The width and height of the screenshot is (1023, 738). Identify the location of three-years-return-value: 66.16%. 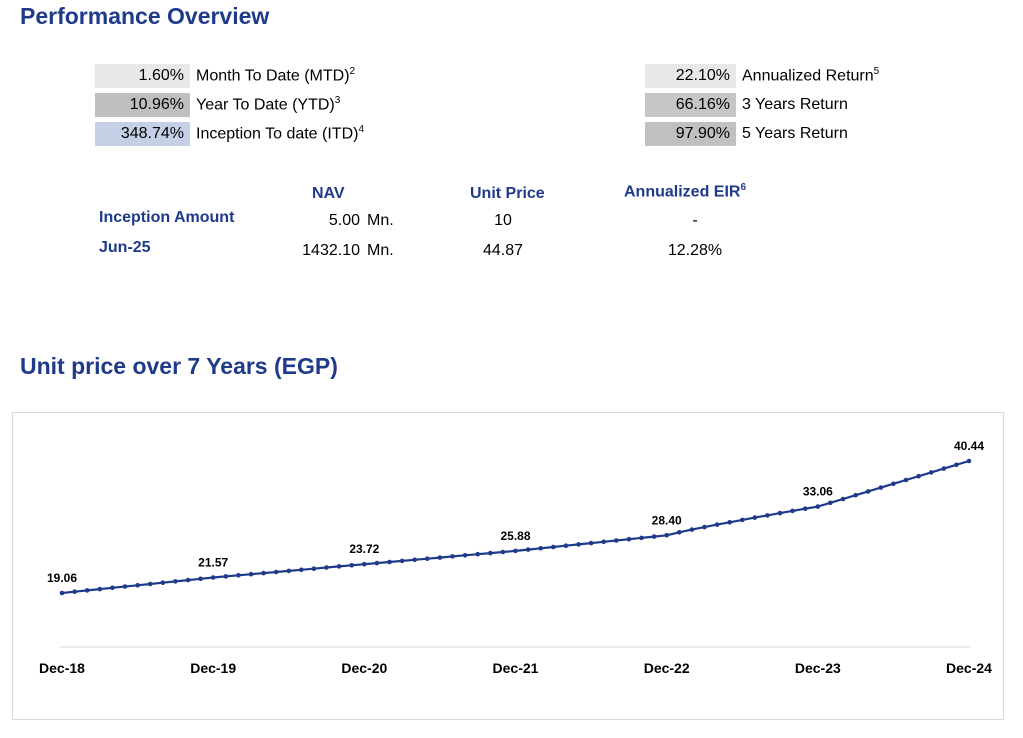
(690, 105).